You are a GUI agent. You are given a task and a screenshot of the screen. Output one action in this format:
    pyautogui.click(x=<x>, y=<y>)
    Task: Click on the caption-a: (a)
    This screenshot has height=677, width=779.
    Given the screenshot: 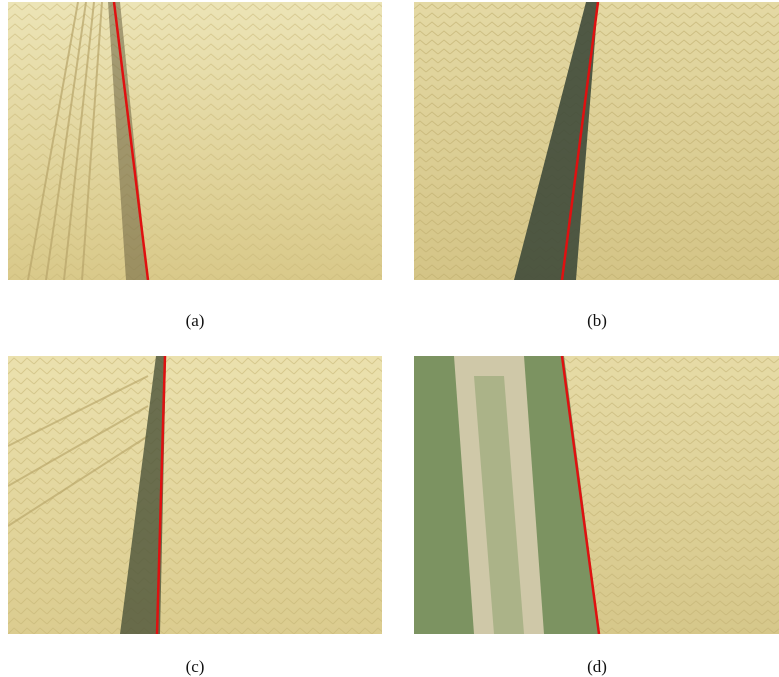 What is the action you would take?
    pyautogui.click(x=195, y=320)
    